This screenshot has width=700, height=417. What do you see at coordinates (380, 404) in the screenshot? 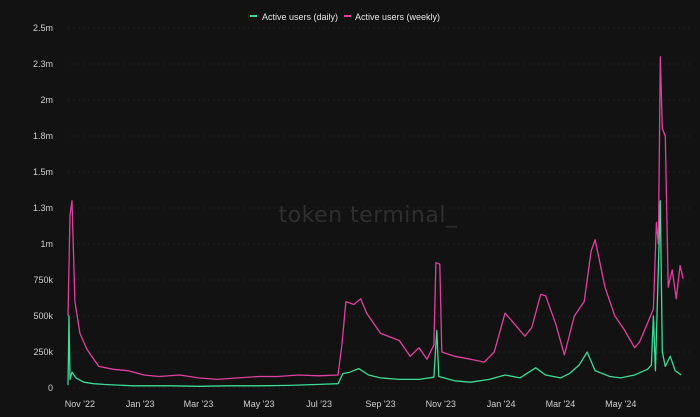
I see `x-tick-label: Sep '23` at bounding box center [380, 404].